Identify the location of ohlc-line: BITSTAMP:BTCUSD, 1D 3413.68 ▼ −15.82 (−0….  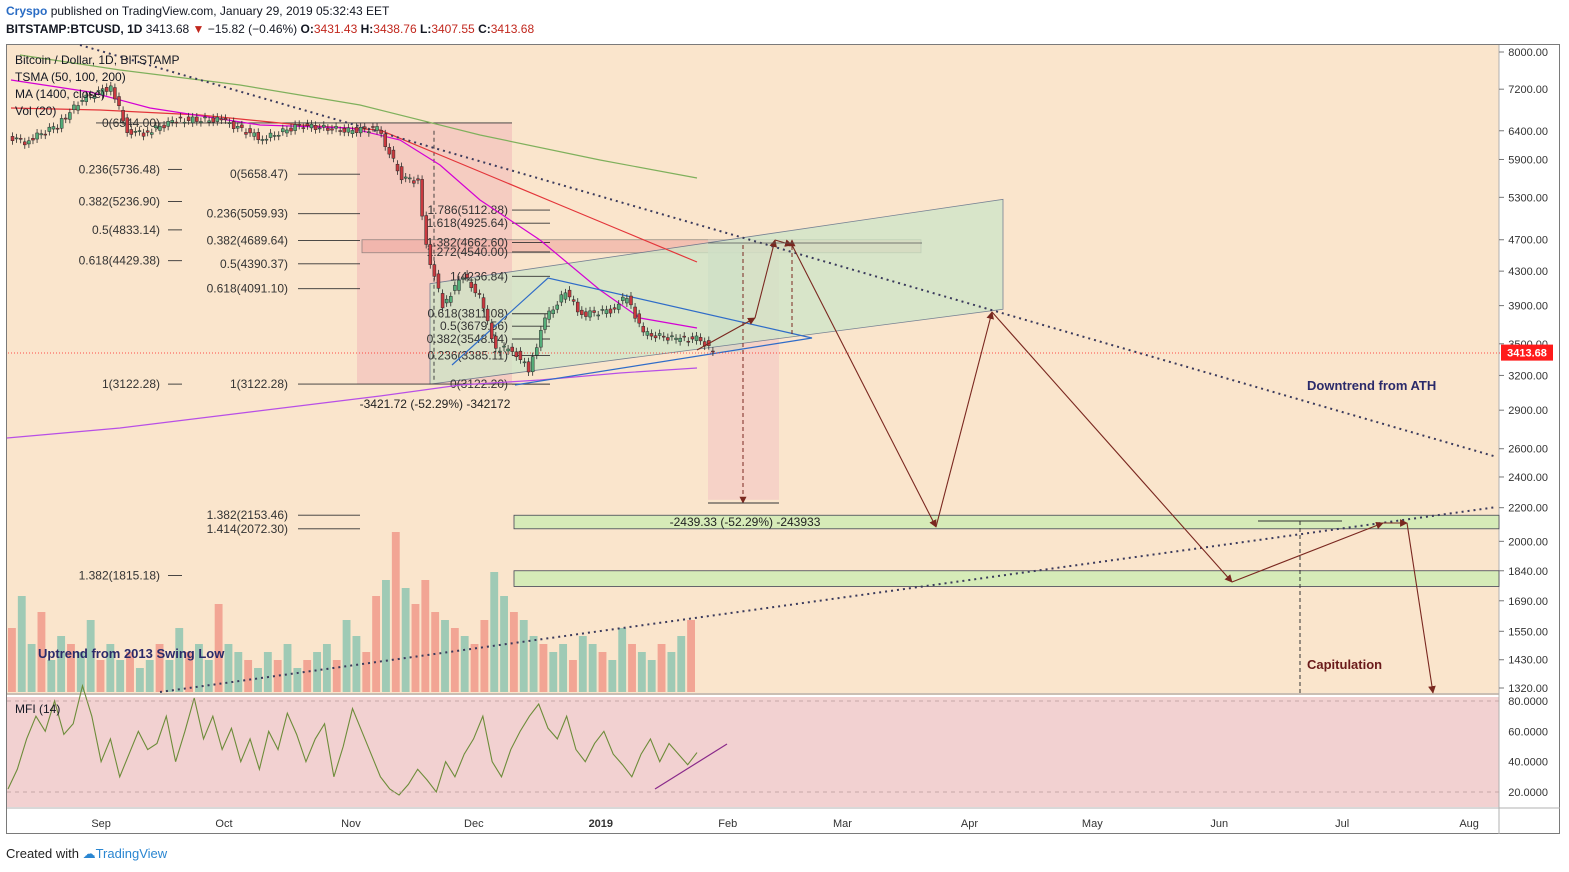
(270, 29).